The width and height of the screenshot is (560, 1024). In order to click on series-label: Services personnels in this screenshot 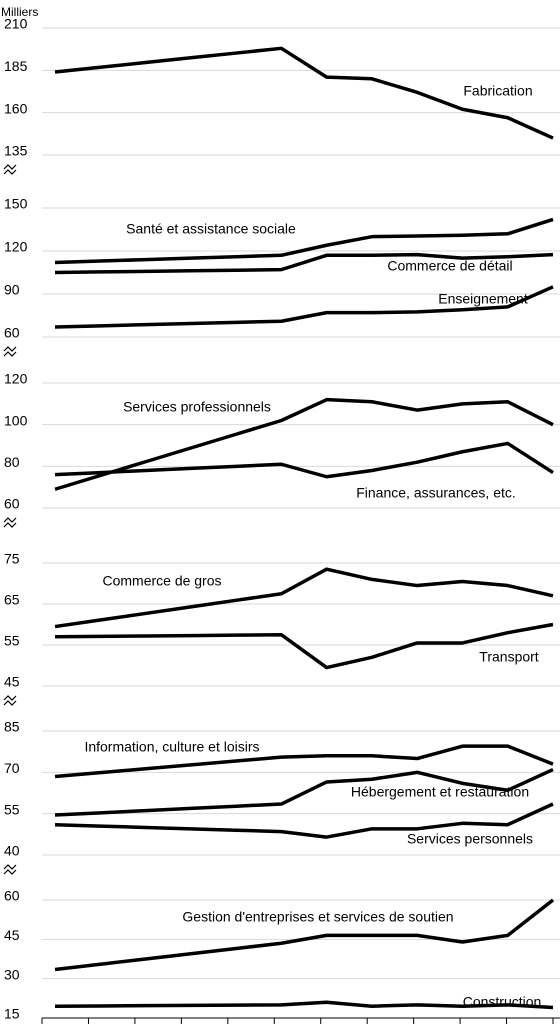, I will do `click(470, 839)`.